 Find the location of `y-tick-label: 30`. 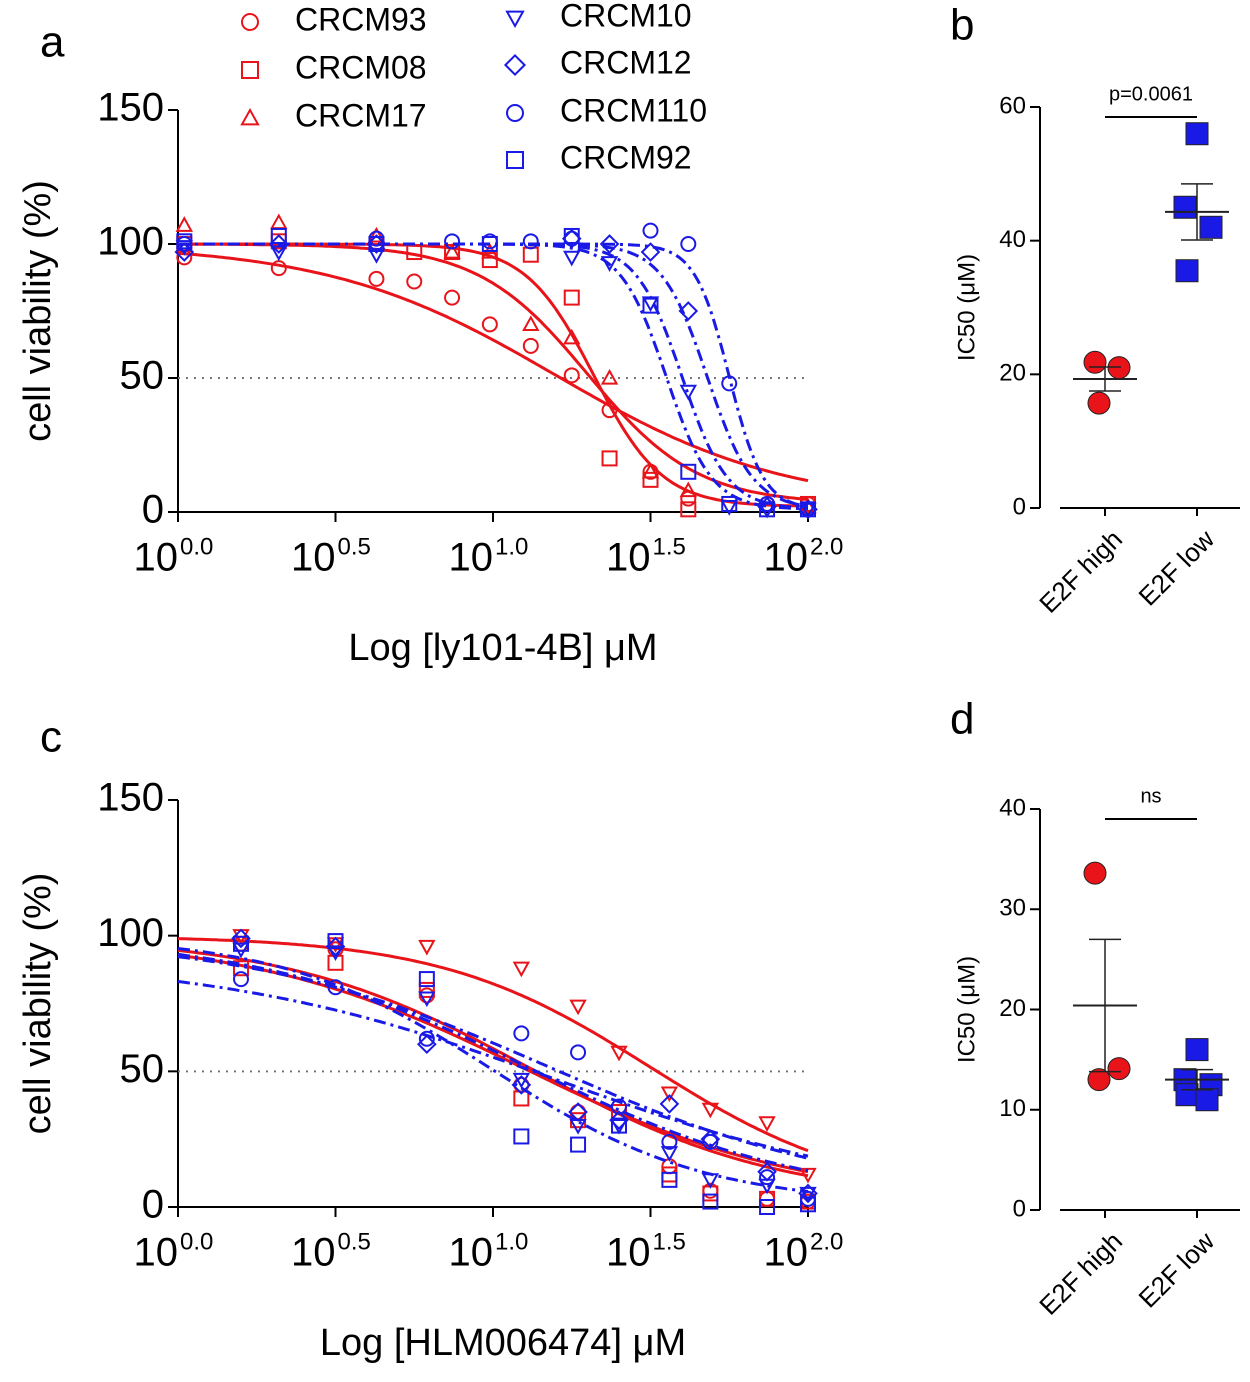

y-tick-label: 30 is located at coordinates (1012, 908).